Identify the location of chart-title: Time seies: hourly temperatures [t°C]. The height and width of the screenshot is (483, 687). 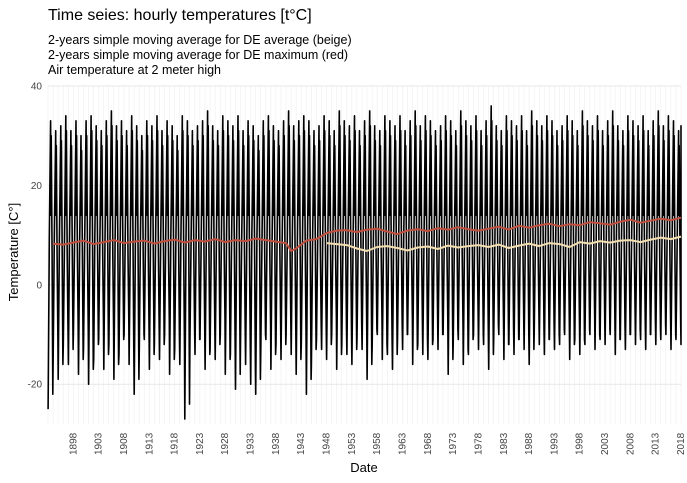
(180, 15).